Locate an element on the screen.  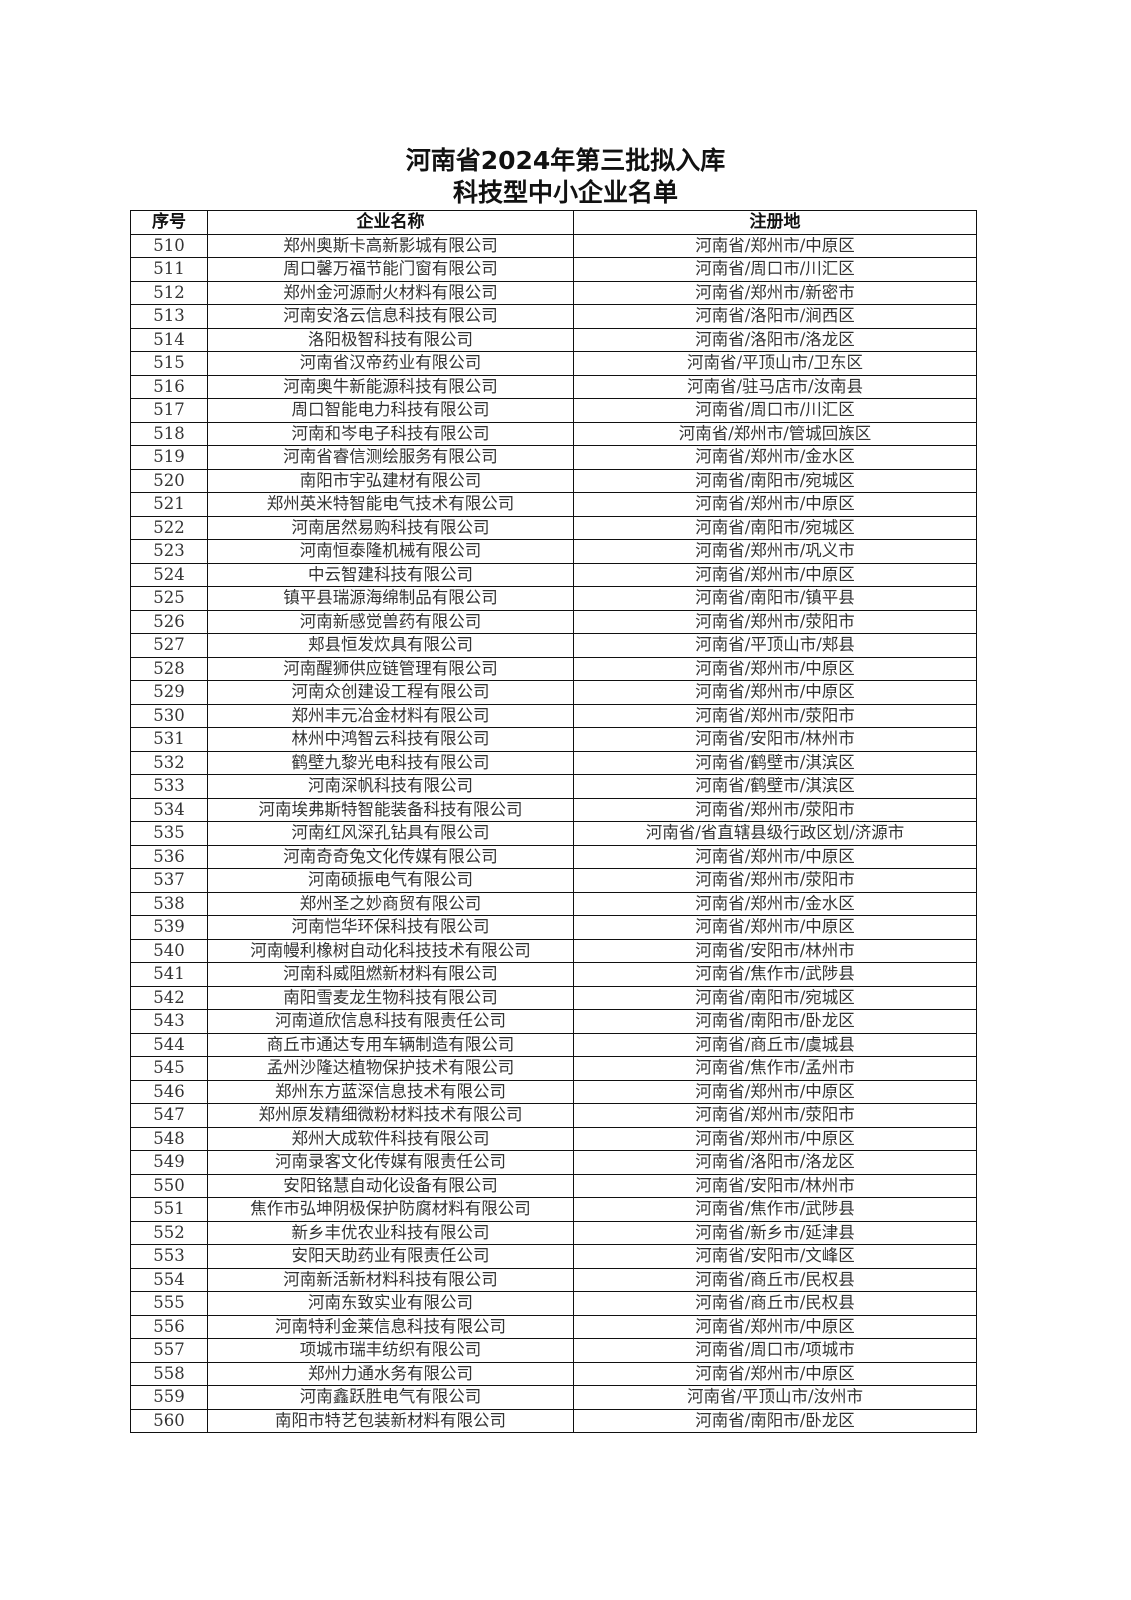
cell-company-name: 河南新感觉兽药有限公司 is located at coordinates (390, 621).